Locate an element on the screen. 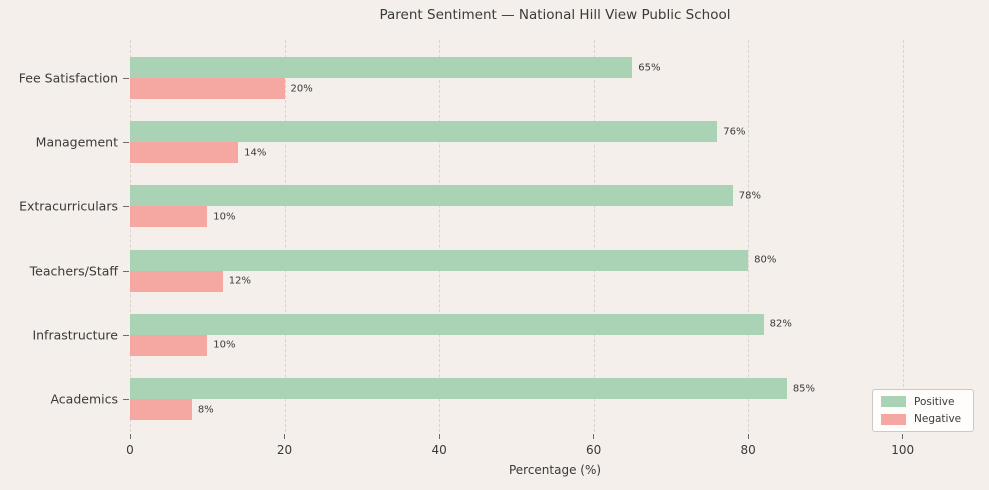 The image size is (989, 490). bar-value-label: 14% is located at coordinates (255, 153).